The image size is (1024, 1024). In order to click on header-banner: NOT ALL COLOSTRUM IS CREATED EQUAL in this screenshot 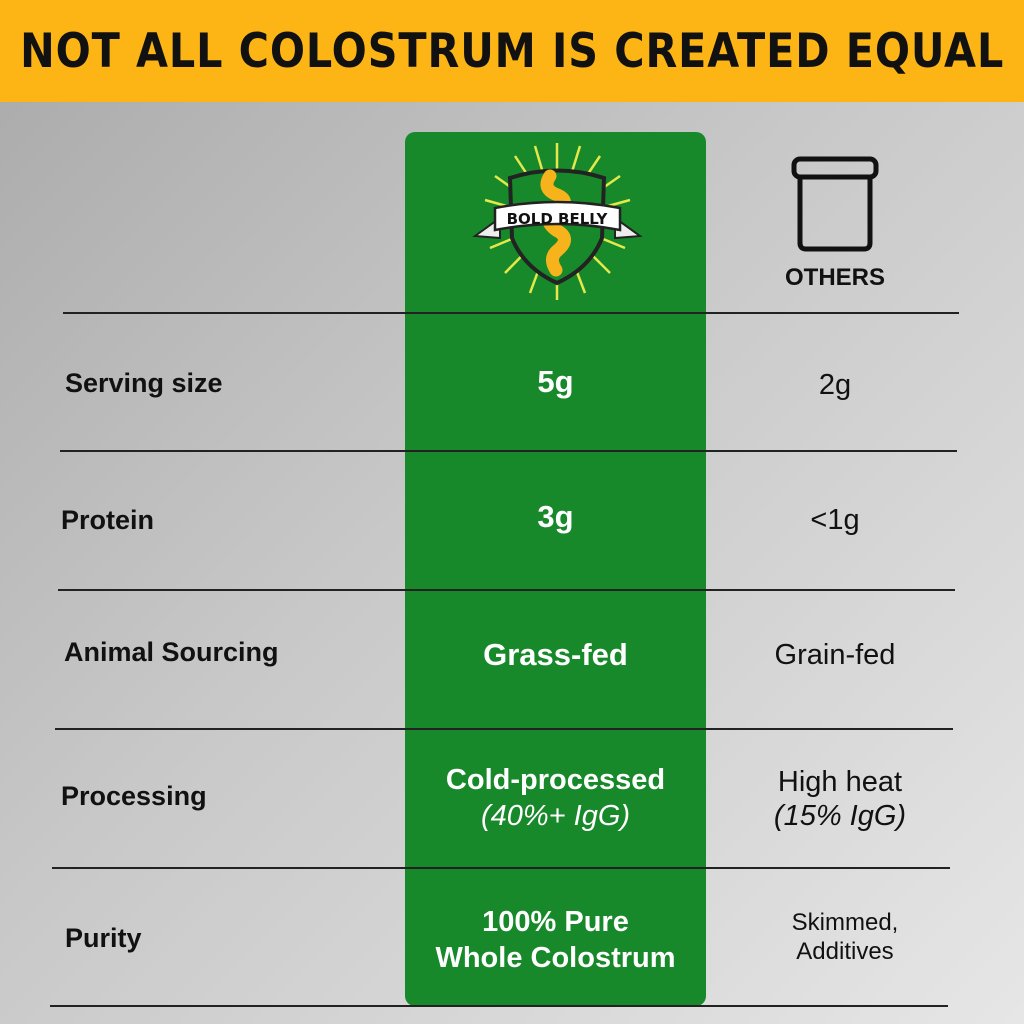, I will do `click(512, 51)`.